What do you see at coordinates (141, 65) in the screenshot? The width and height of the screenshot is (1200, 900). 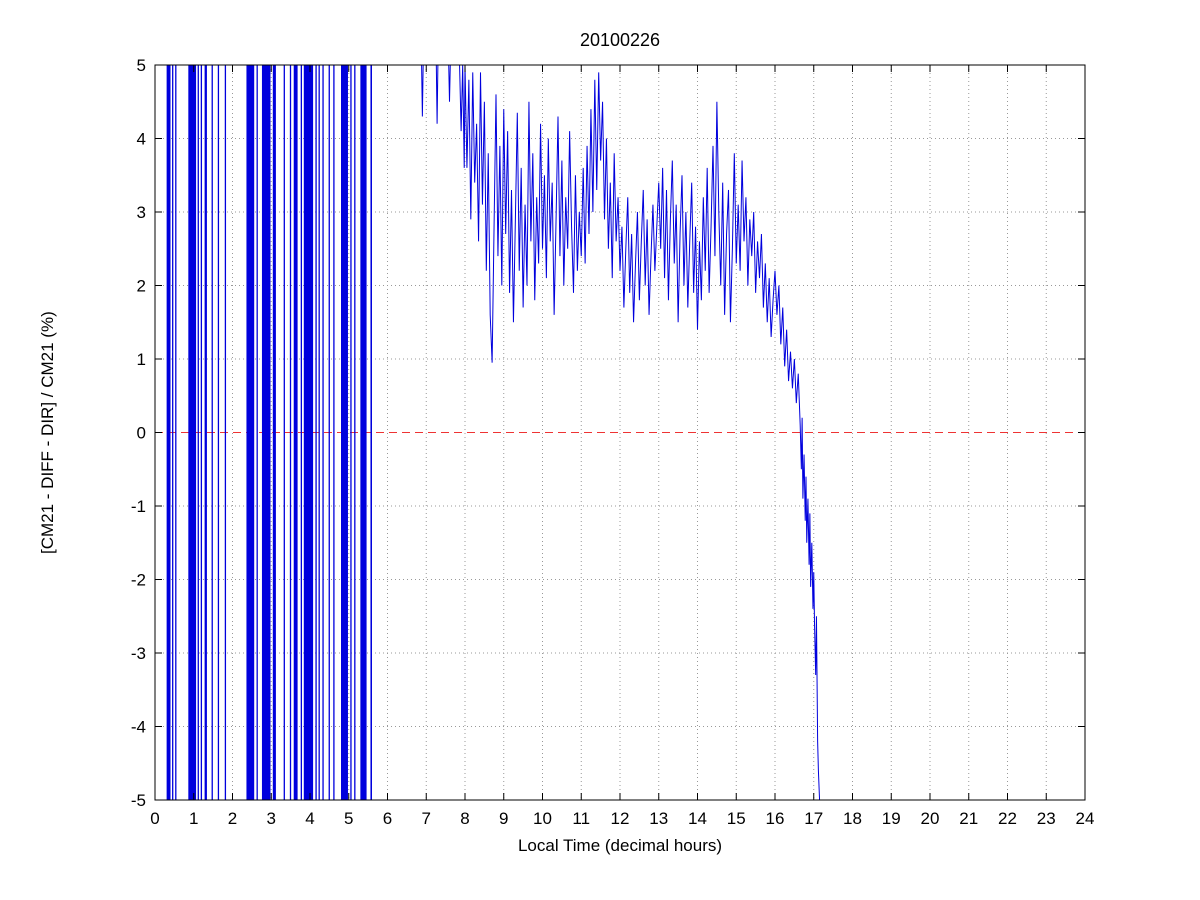 I see `y-tick-label: 5` at bounding box center [141, 65].